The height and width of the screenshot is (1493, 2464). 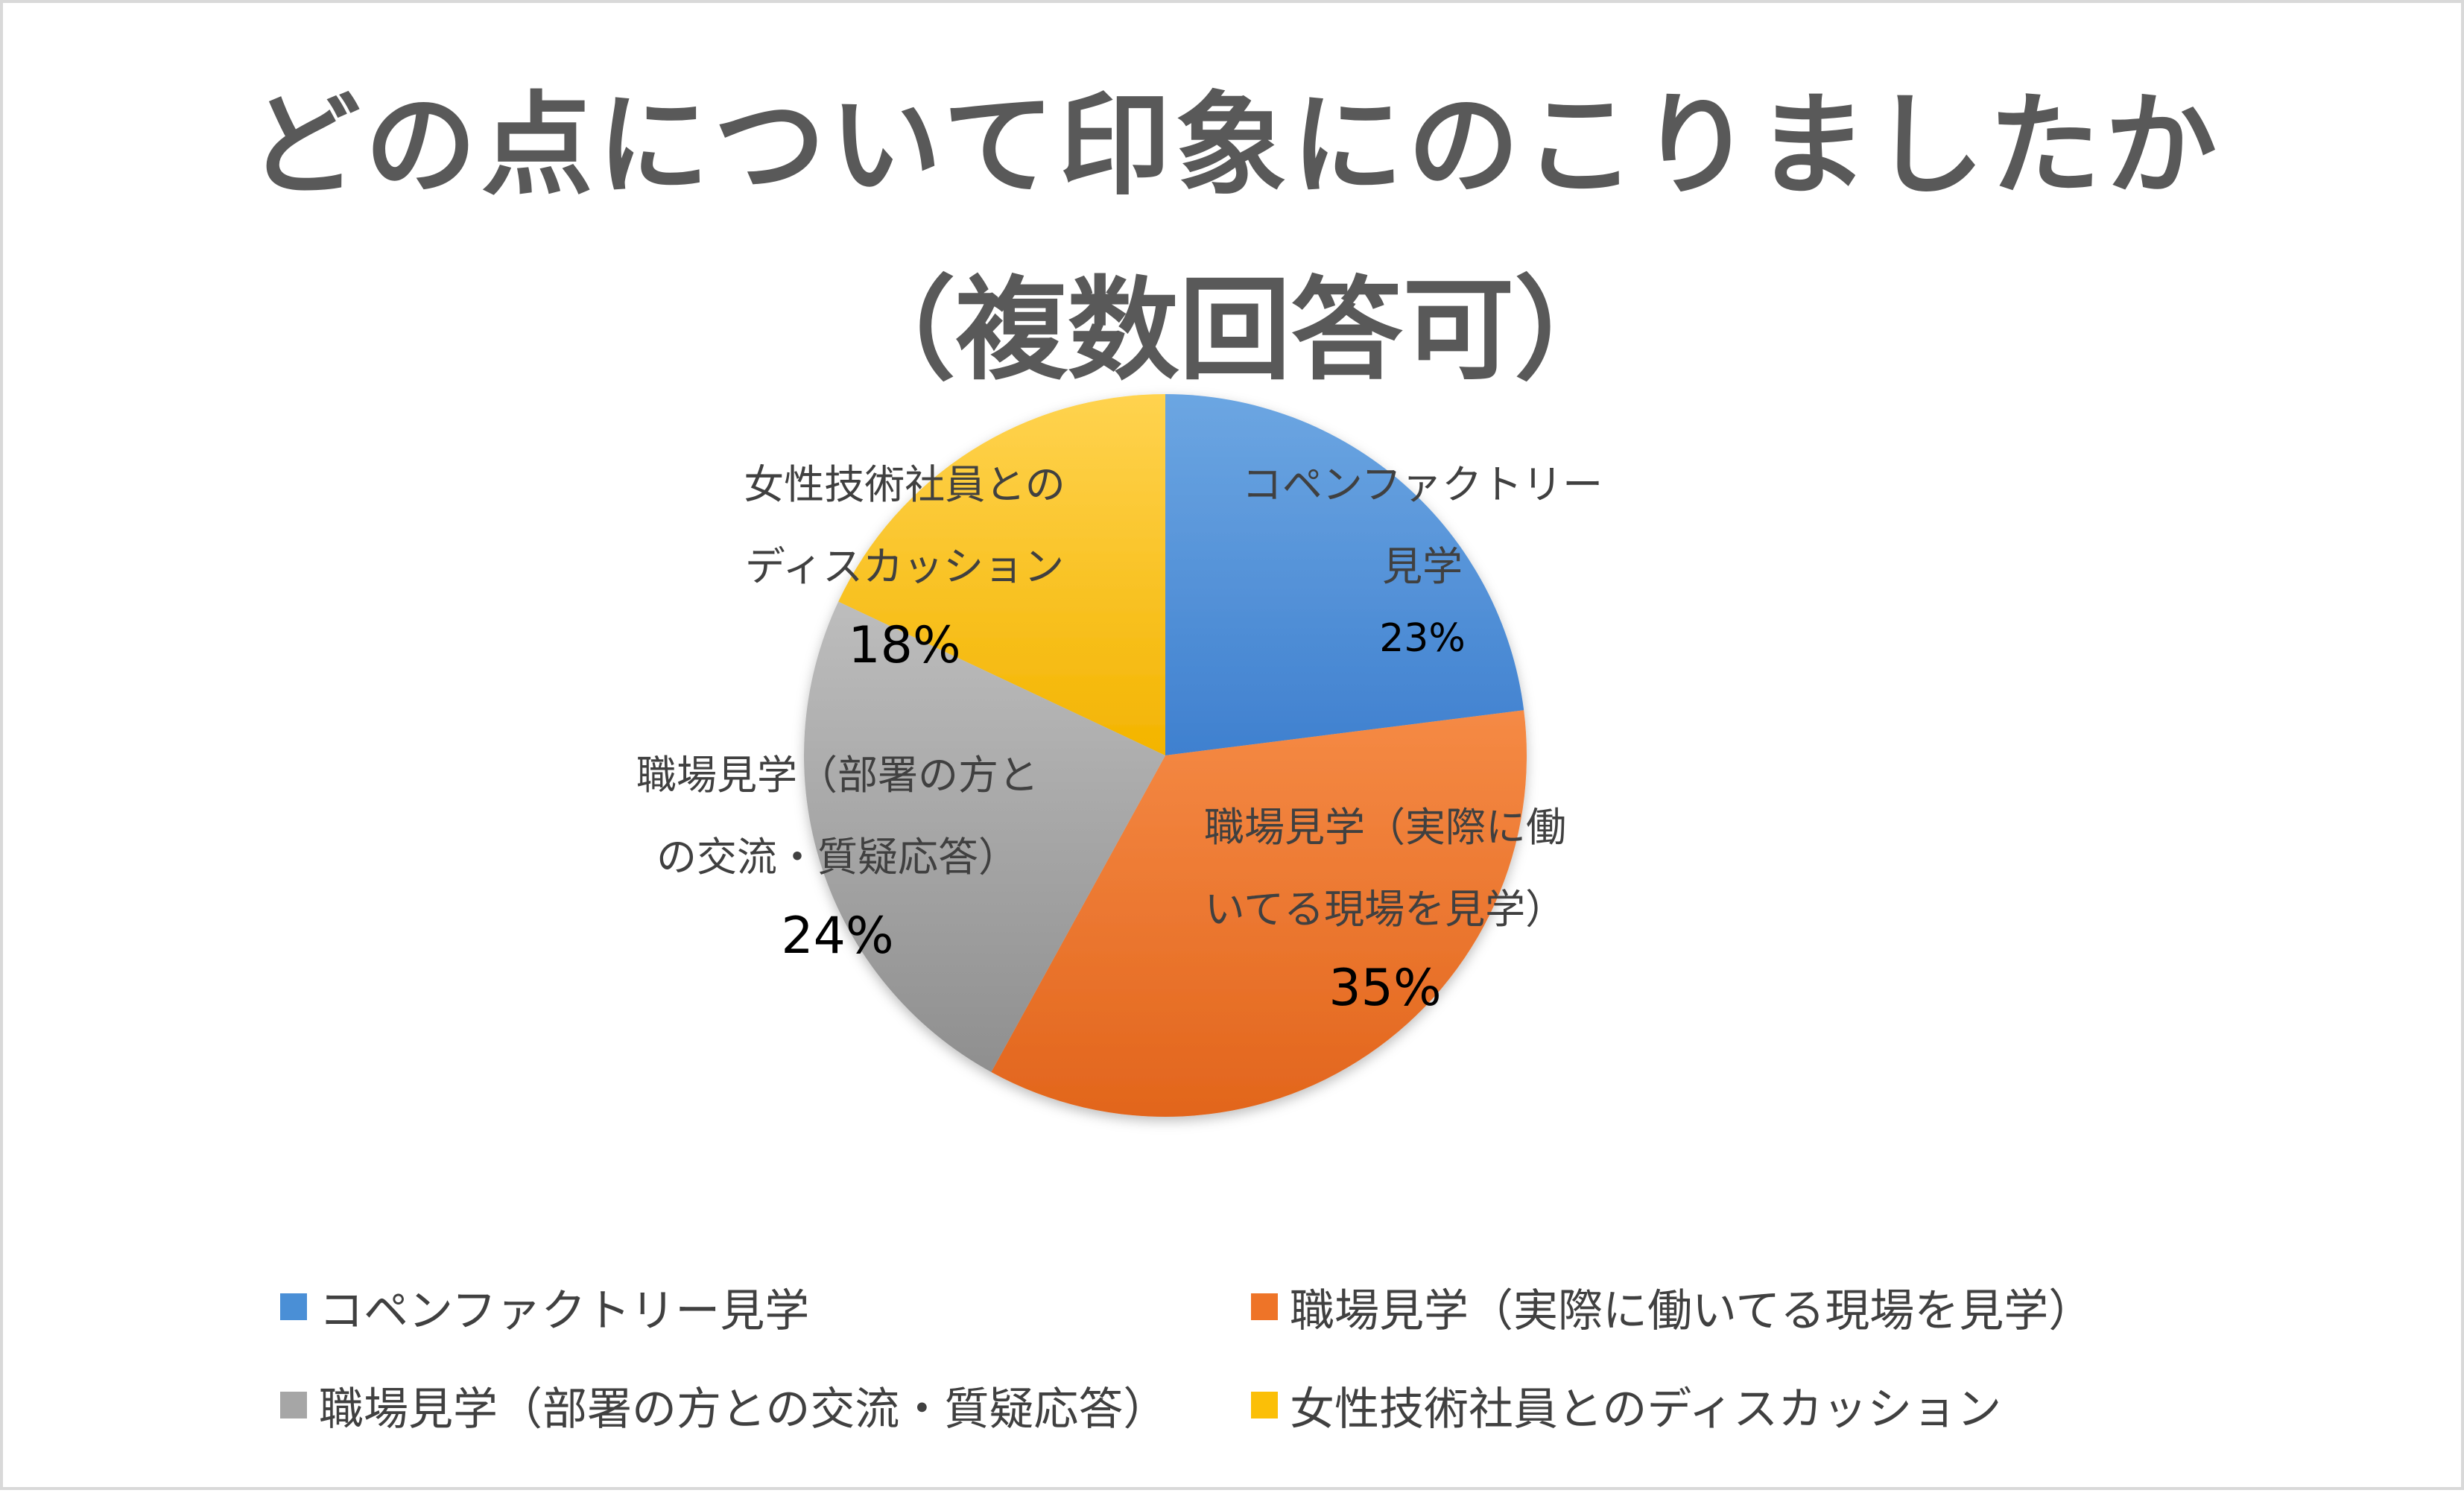 I want to click on legend-item-female-engineers: 女性技術社員とのディスカッション, so click(x=1626, y=1405).